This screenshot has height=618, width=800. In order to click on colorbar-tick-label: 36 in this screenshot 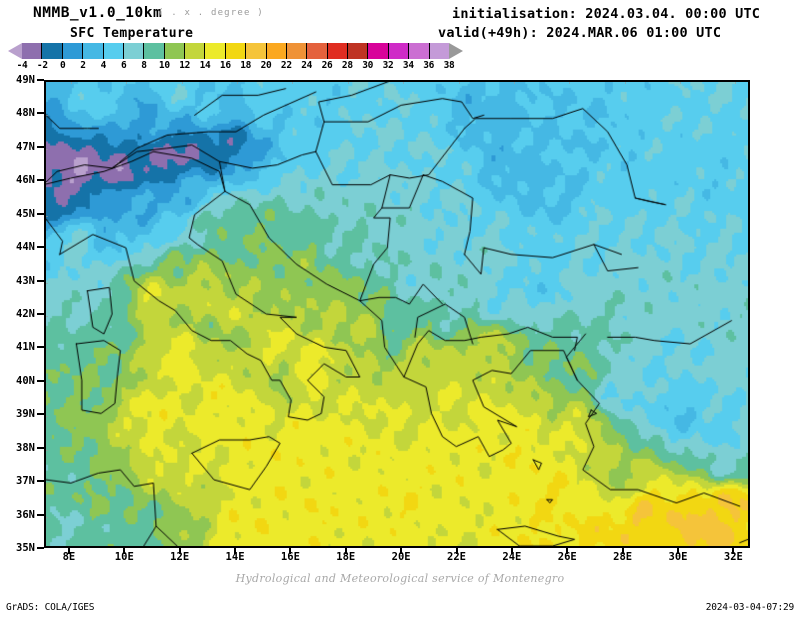, I will do `click(429, 65)`.